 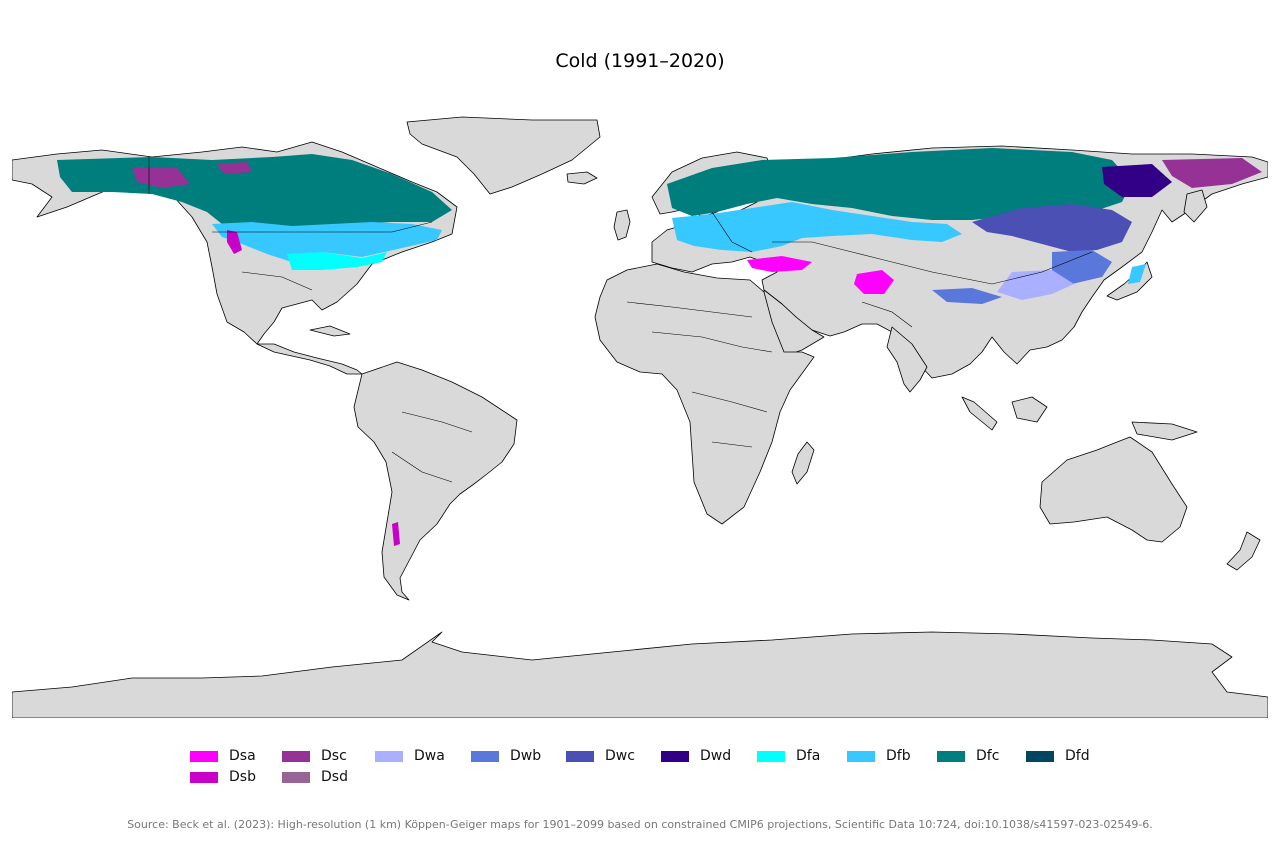 I want to click on land-indonesia-borneo, so click(x=1029, y=409).